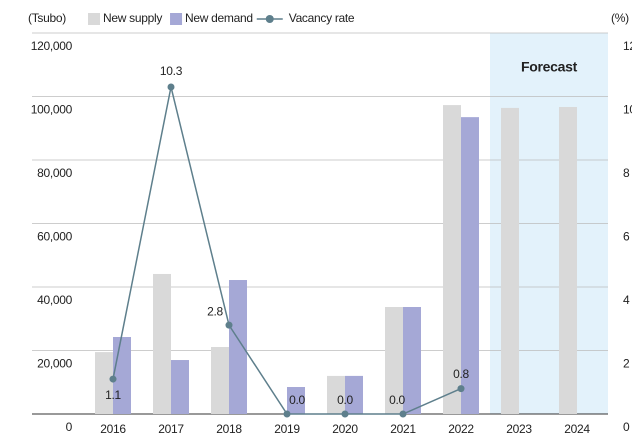  Describe the element at coordinates (171, 71) in the screenshot. I see `data-label: 10.3` at that location.